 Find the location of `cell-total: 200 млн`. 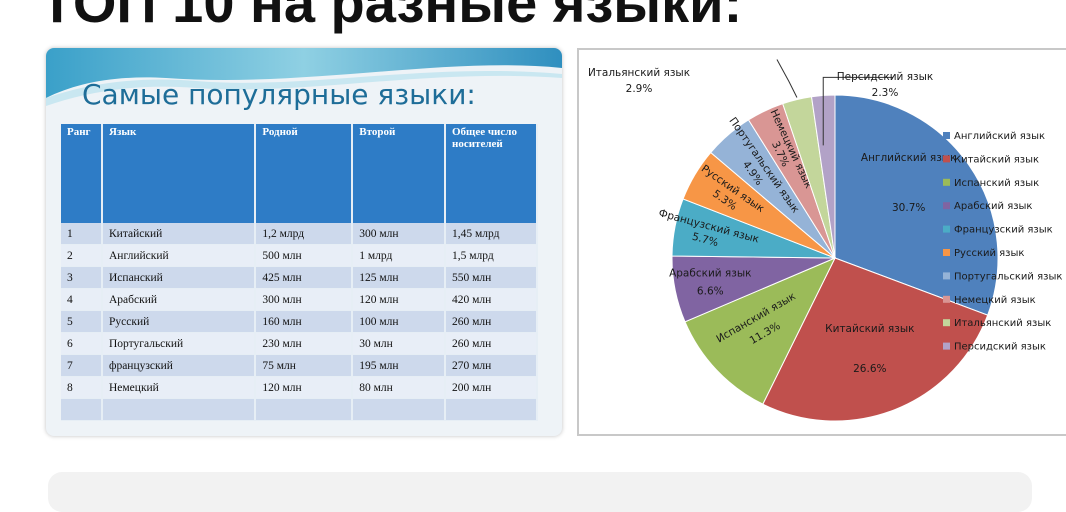

cell-total: 200 млн is located at coordinates (491, 387).